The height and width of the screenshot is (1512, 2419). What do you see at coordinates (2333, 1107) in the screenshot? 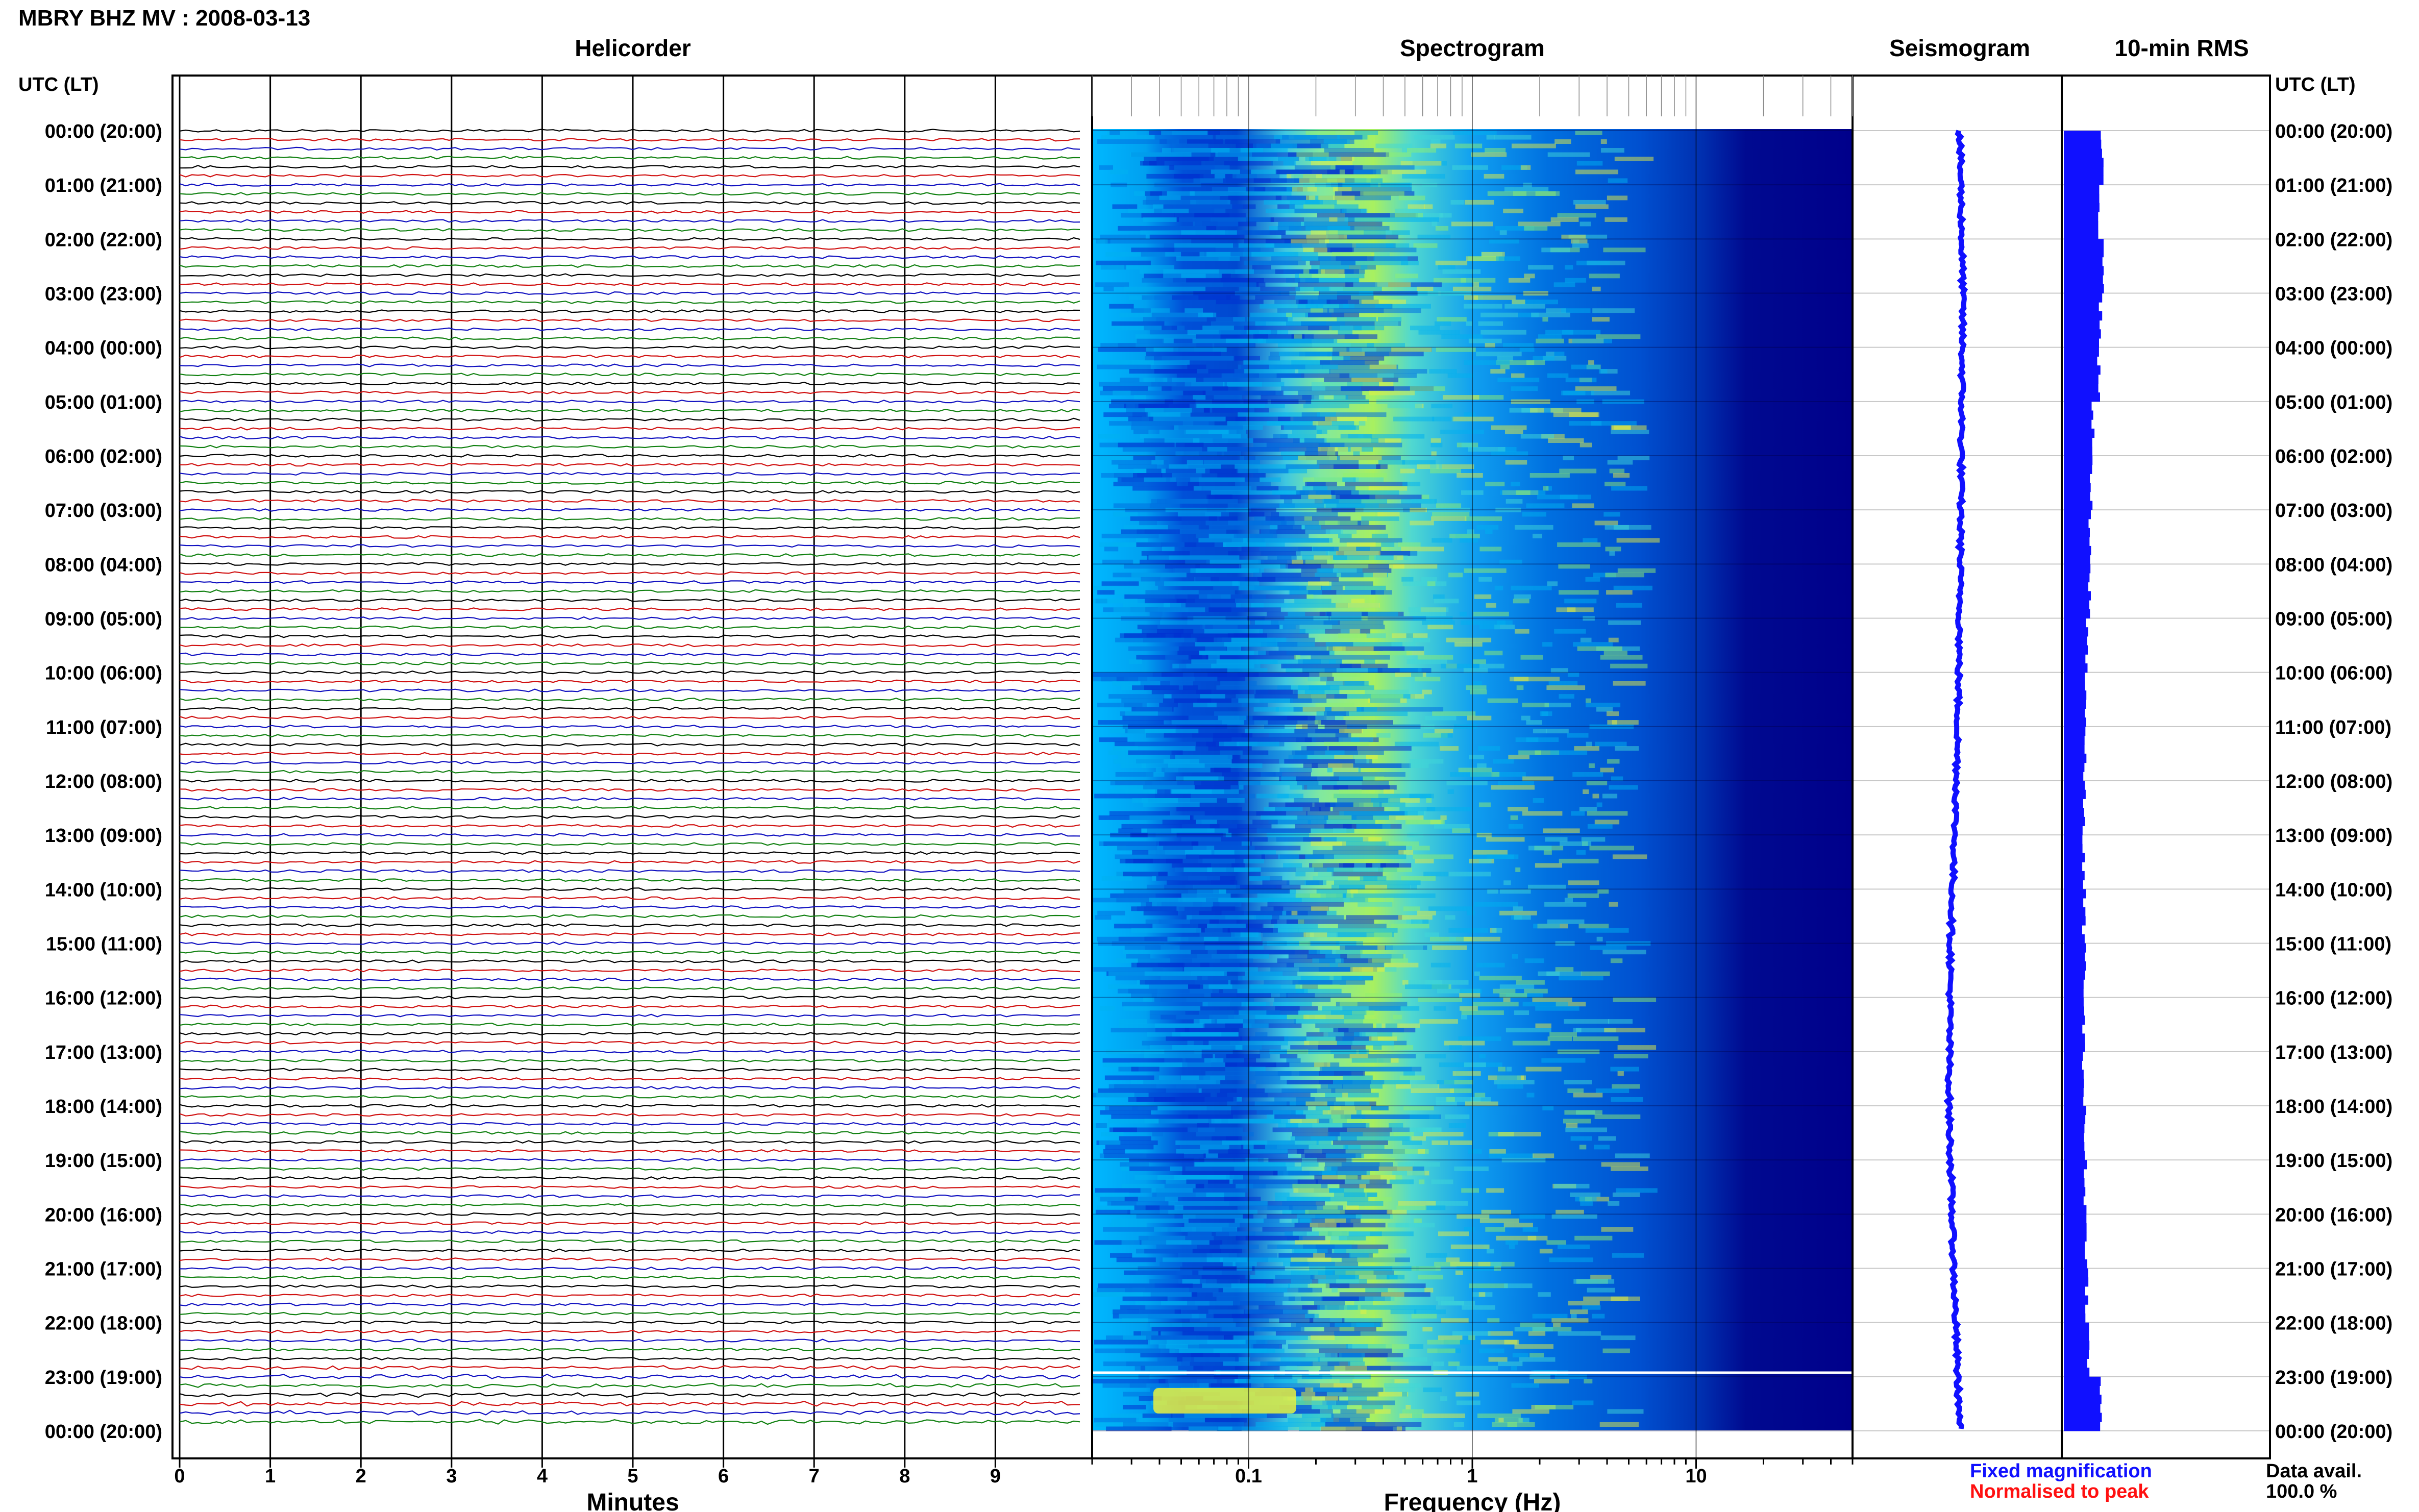
I see `row-label-right: 18:00 (14:00)` at bounding box center [2333, 1107].